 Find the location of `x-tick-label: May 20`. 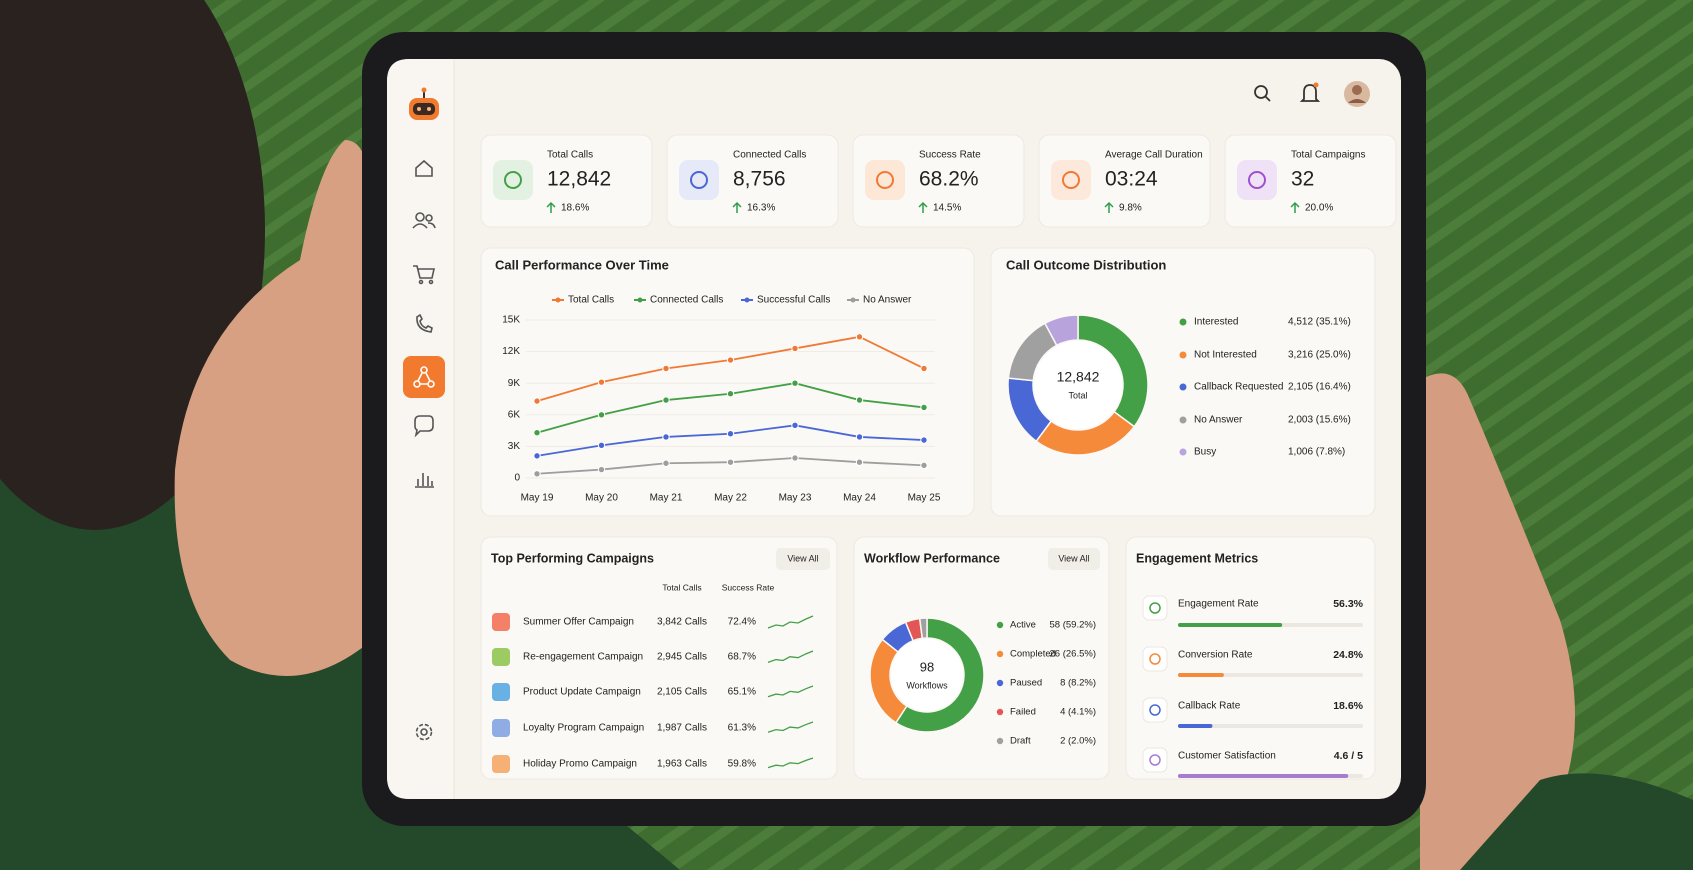

x-tick-label: May 20 is located at coordinates (601, 498).